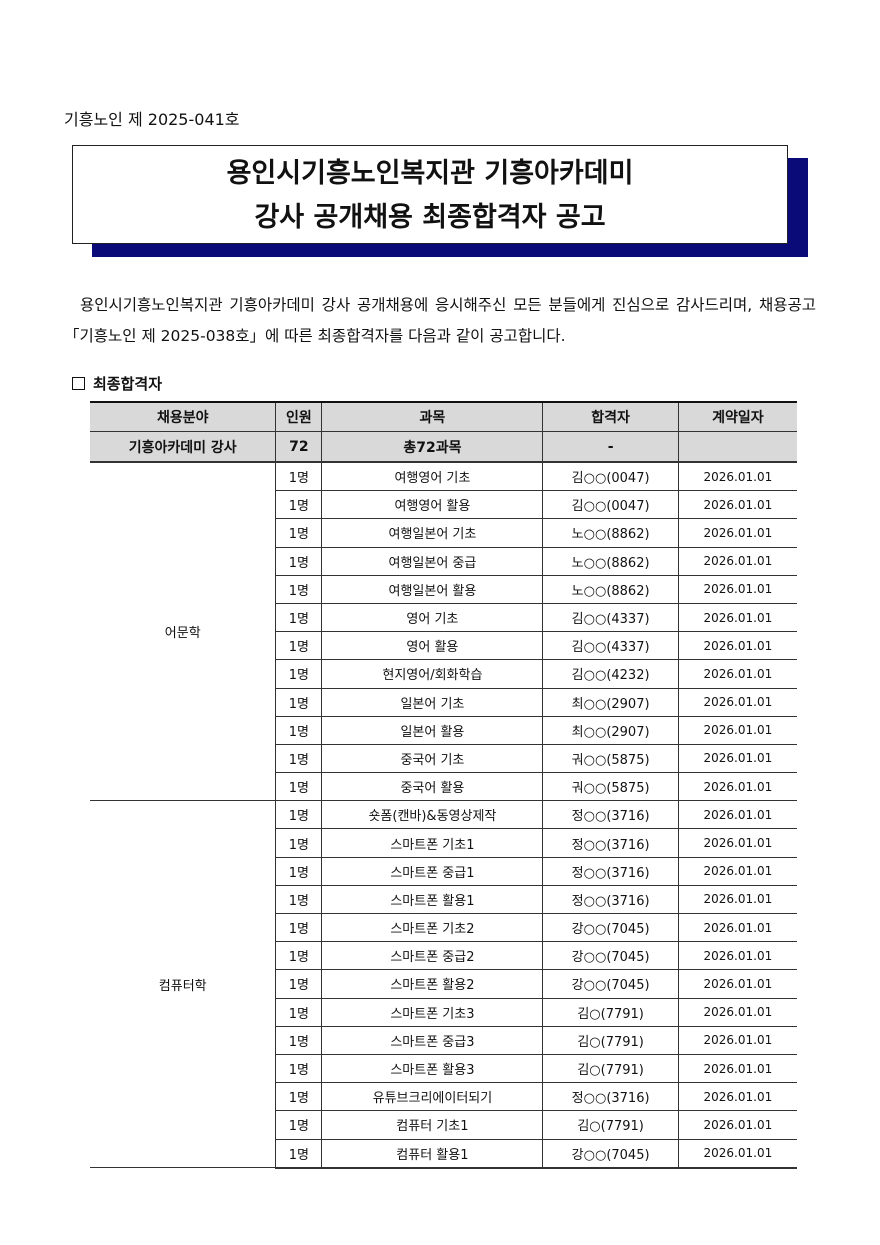 This screenshot has height=1245, width=880. I want to click on subject-cell: 스마트폰 중급3, so click(432, 1040).